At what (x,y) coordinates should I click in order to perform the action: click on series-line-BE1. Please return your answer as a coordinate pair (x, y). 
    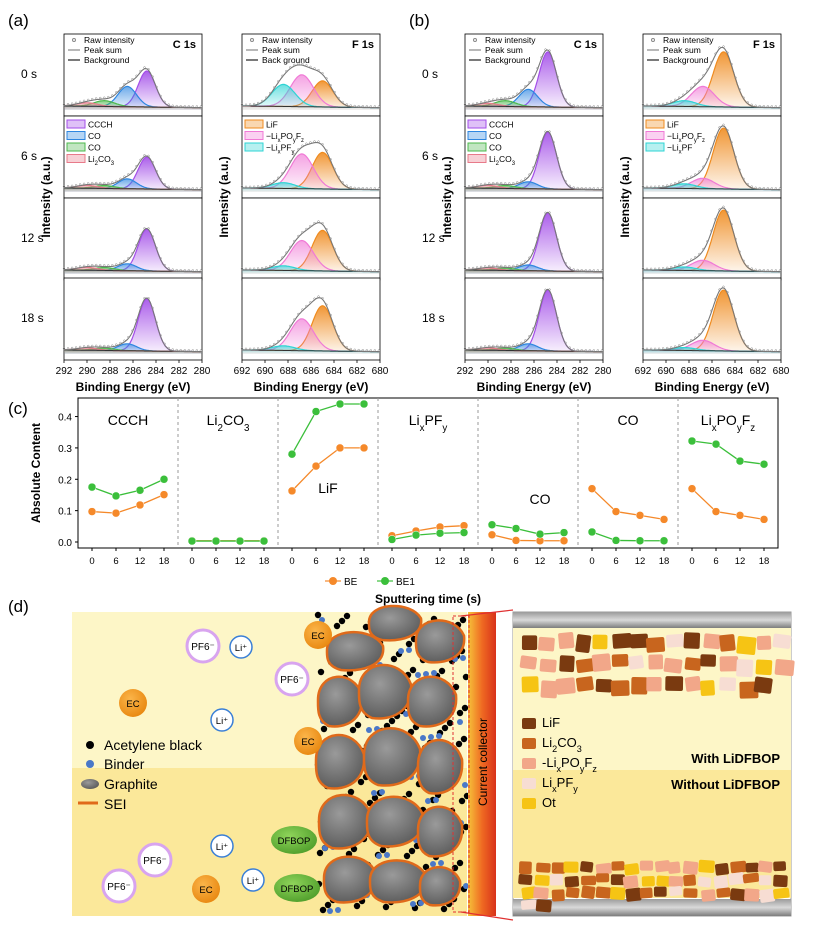
    Looking at the image, I should click on (327, 429).